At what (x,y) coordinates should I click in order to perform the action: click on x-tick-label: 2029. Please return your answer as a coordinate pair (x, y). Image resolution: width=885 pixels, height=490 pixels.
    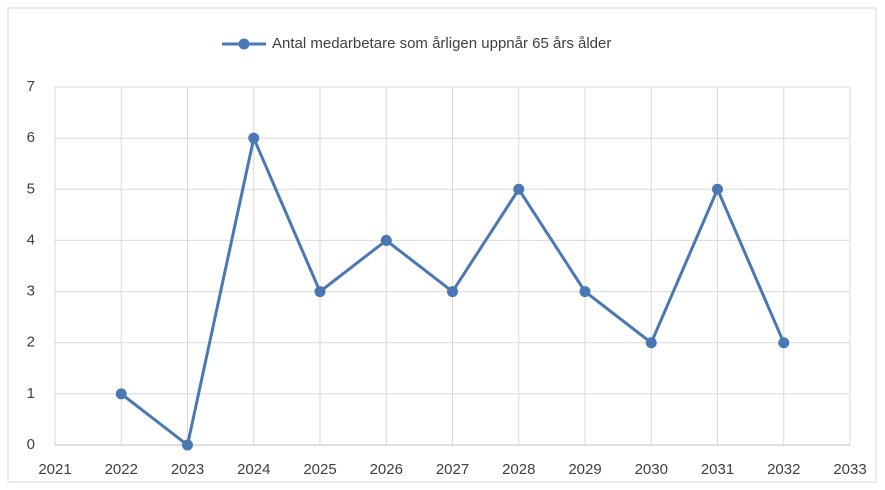
    Looking at the image, I should click on (584, 469).